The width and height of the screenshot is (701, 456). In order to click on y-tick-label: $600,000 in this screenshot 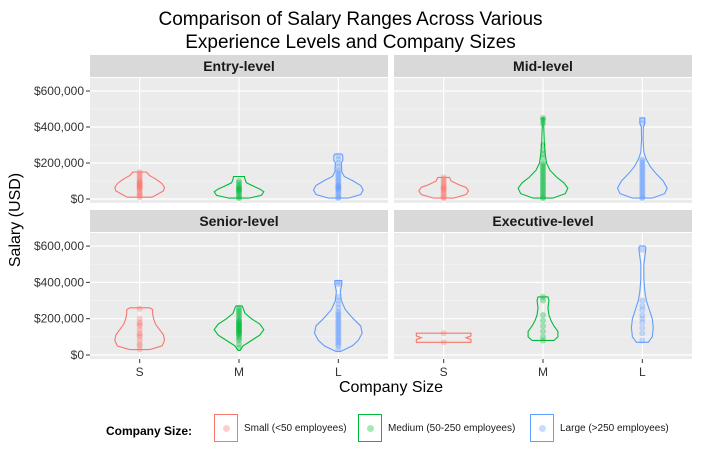, I will do `click(59, 246)`.